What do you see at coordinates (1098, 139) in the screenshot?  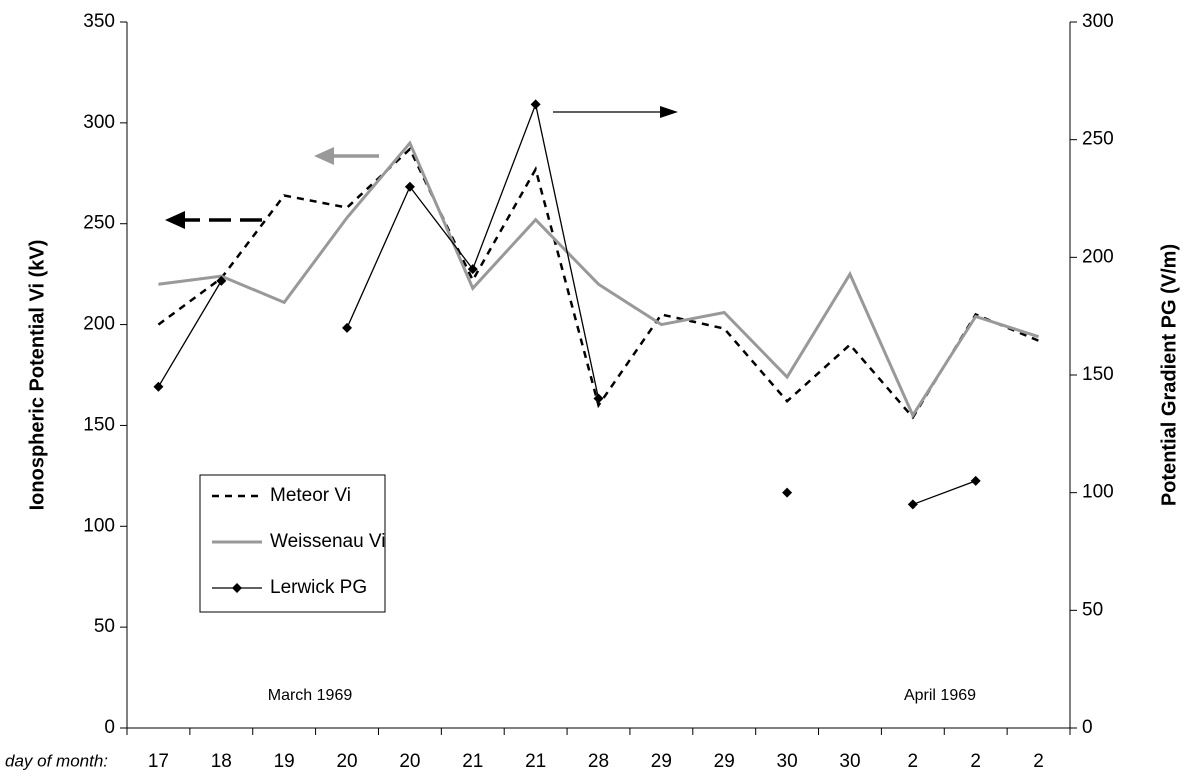 I see `y2-tick-label: 250` at bounding box center [1098, 139].